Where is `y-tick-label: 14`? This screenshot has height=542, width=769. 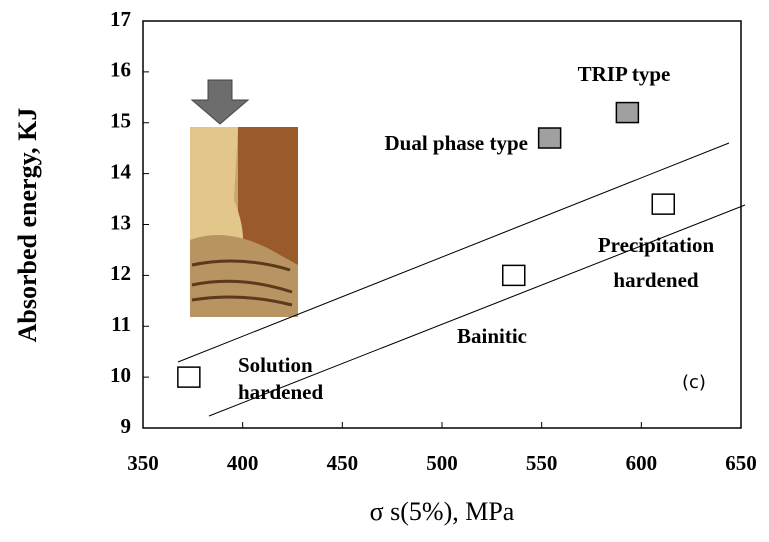 y-tick-label: 14 is located at coordinates (121, 171).